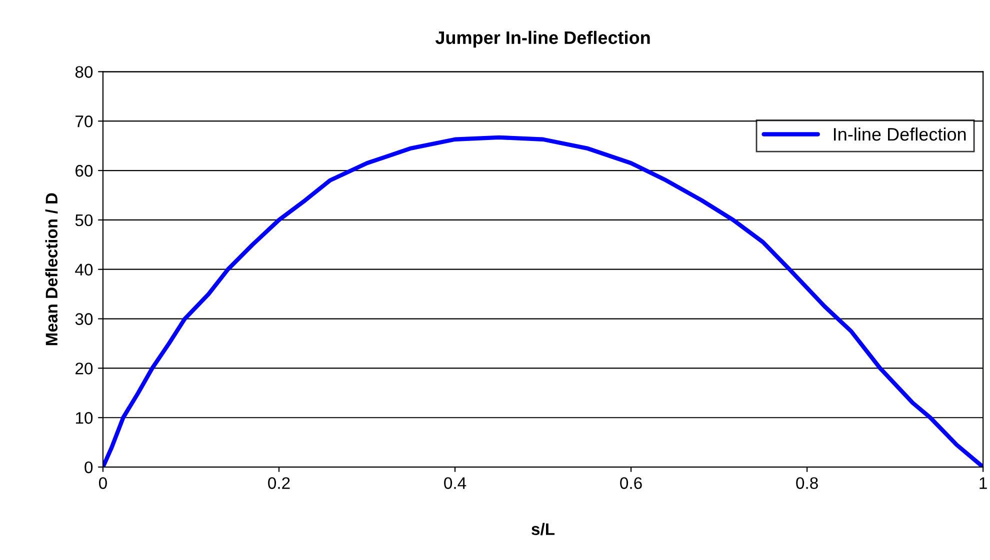 This screenshot has width=990, height=560. What do you see at coordinates (51, 269) in the screenshot?
I see `y-axis-title: Mean Deflection / D` at bounding box center [51, 269].